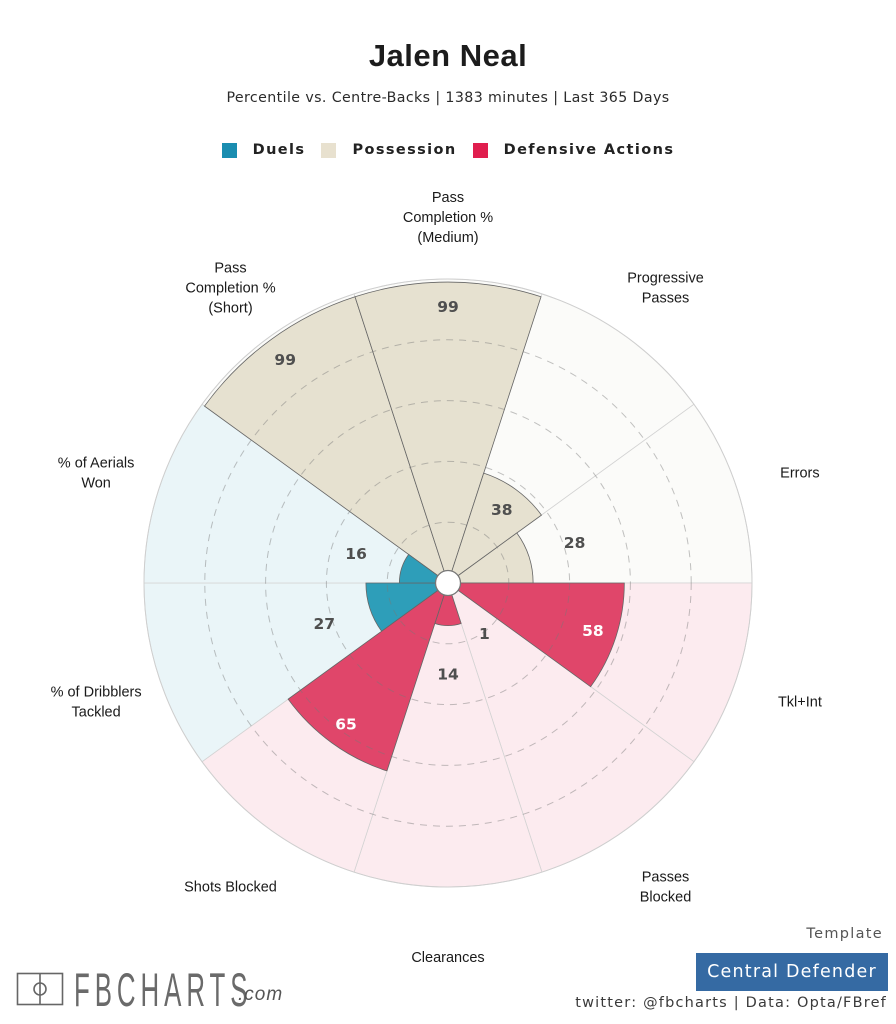 The height and width of the screenshot is (1024, 896). I want to click on category-label-pct-of-aerials-won: % of Aerials Won, so click(96, 474).